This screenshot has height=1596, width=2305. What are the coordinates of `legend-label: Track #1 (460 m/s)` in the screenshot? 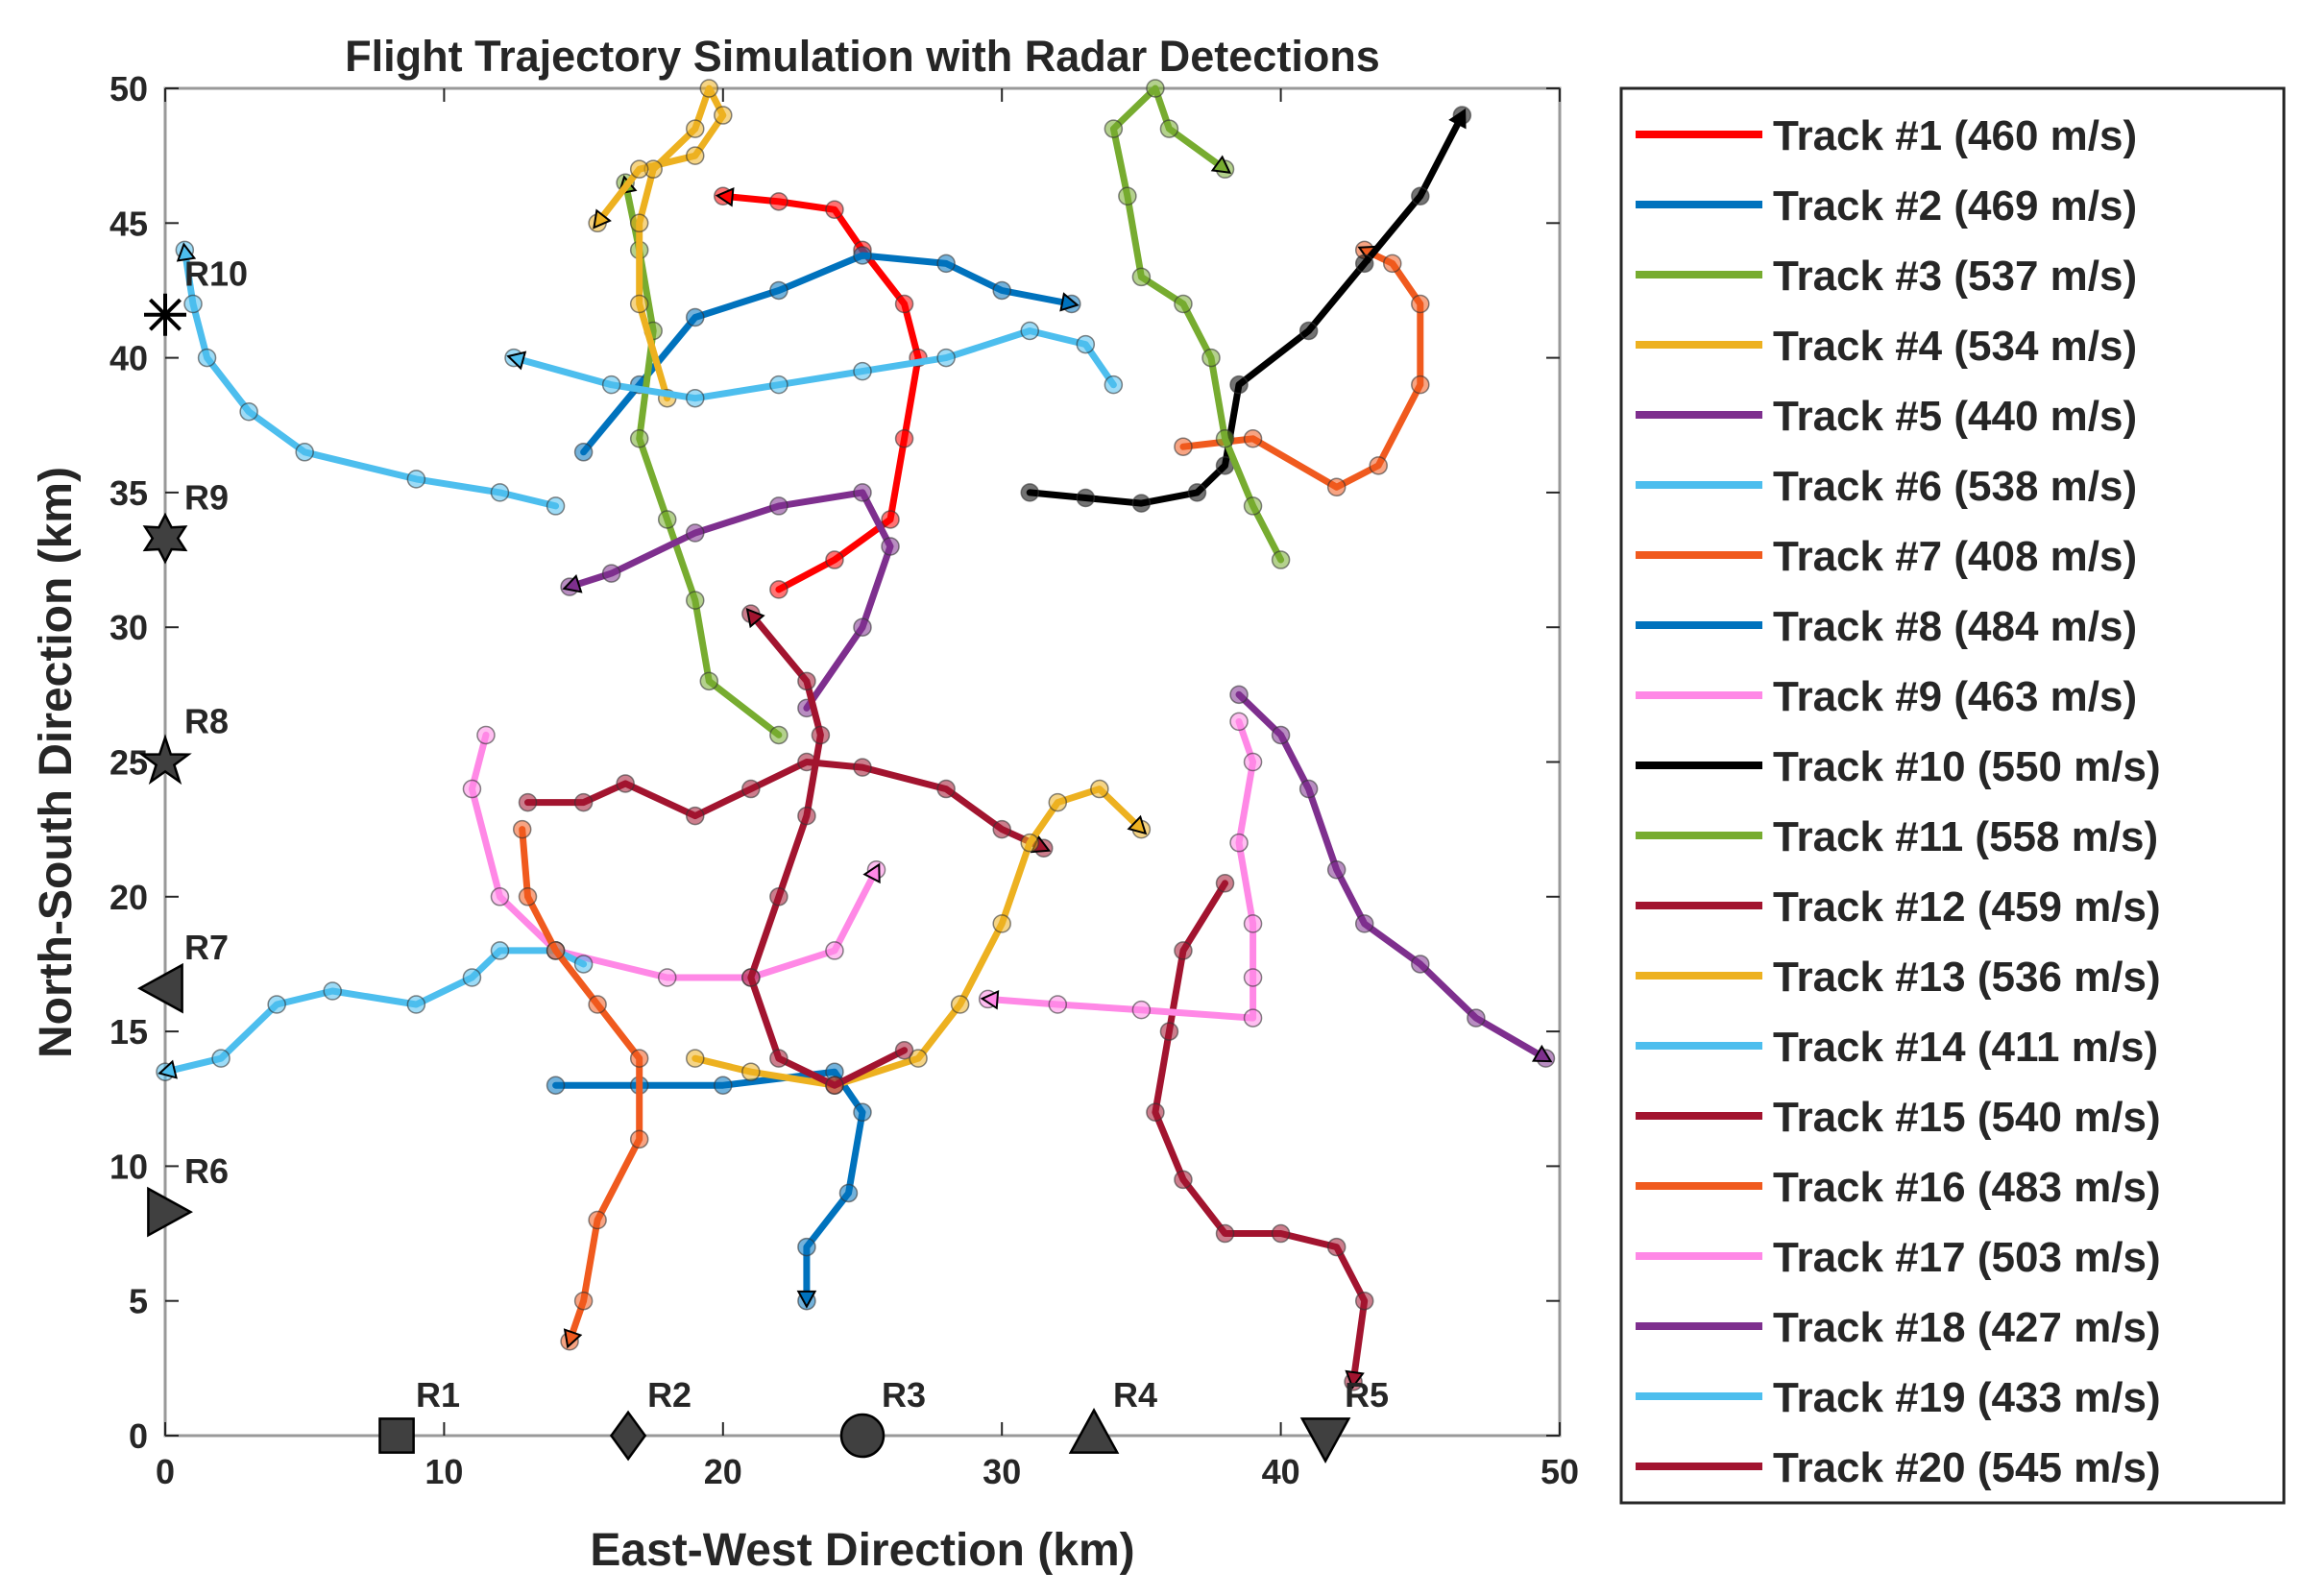 It's located at (1955, 135).